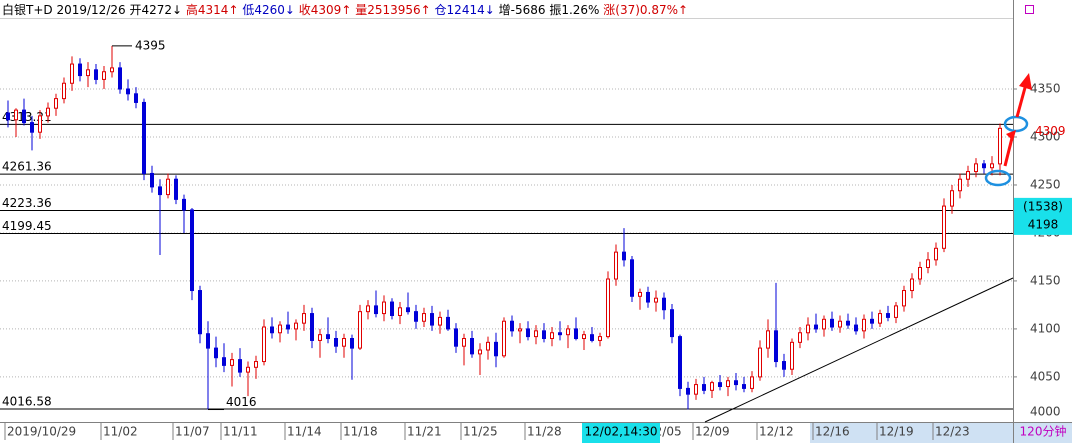 This screenshot has height=443, width=1072. Describe the element at coordinates (360, 432) in the screenshot. I see `x-tick-label: 11/18` at that location.